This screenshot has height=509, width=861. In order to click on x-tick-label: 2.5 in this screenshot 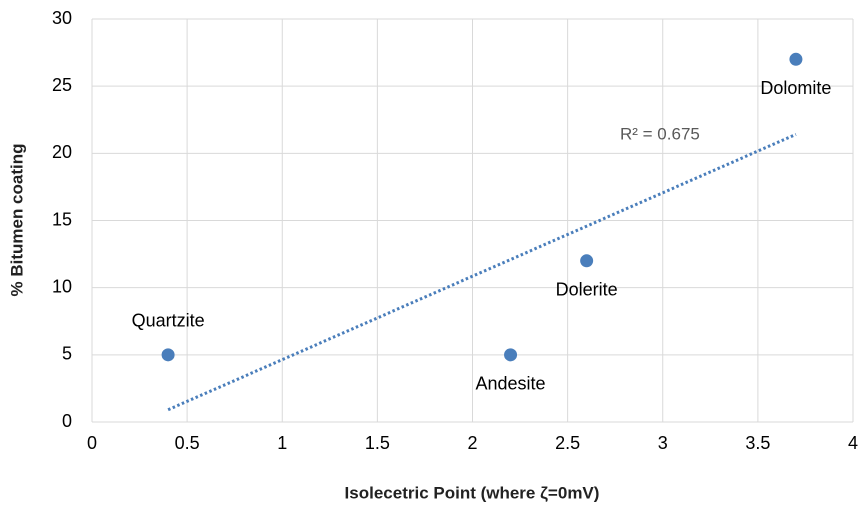, I will do `click(567, 443)`.